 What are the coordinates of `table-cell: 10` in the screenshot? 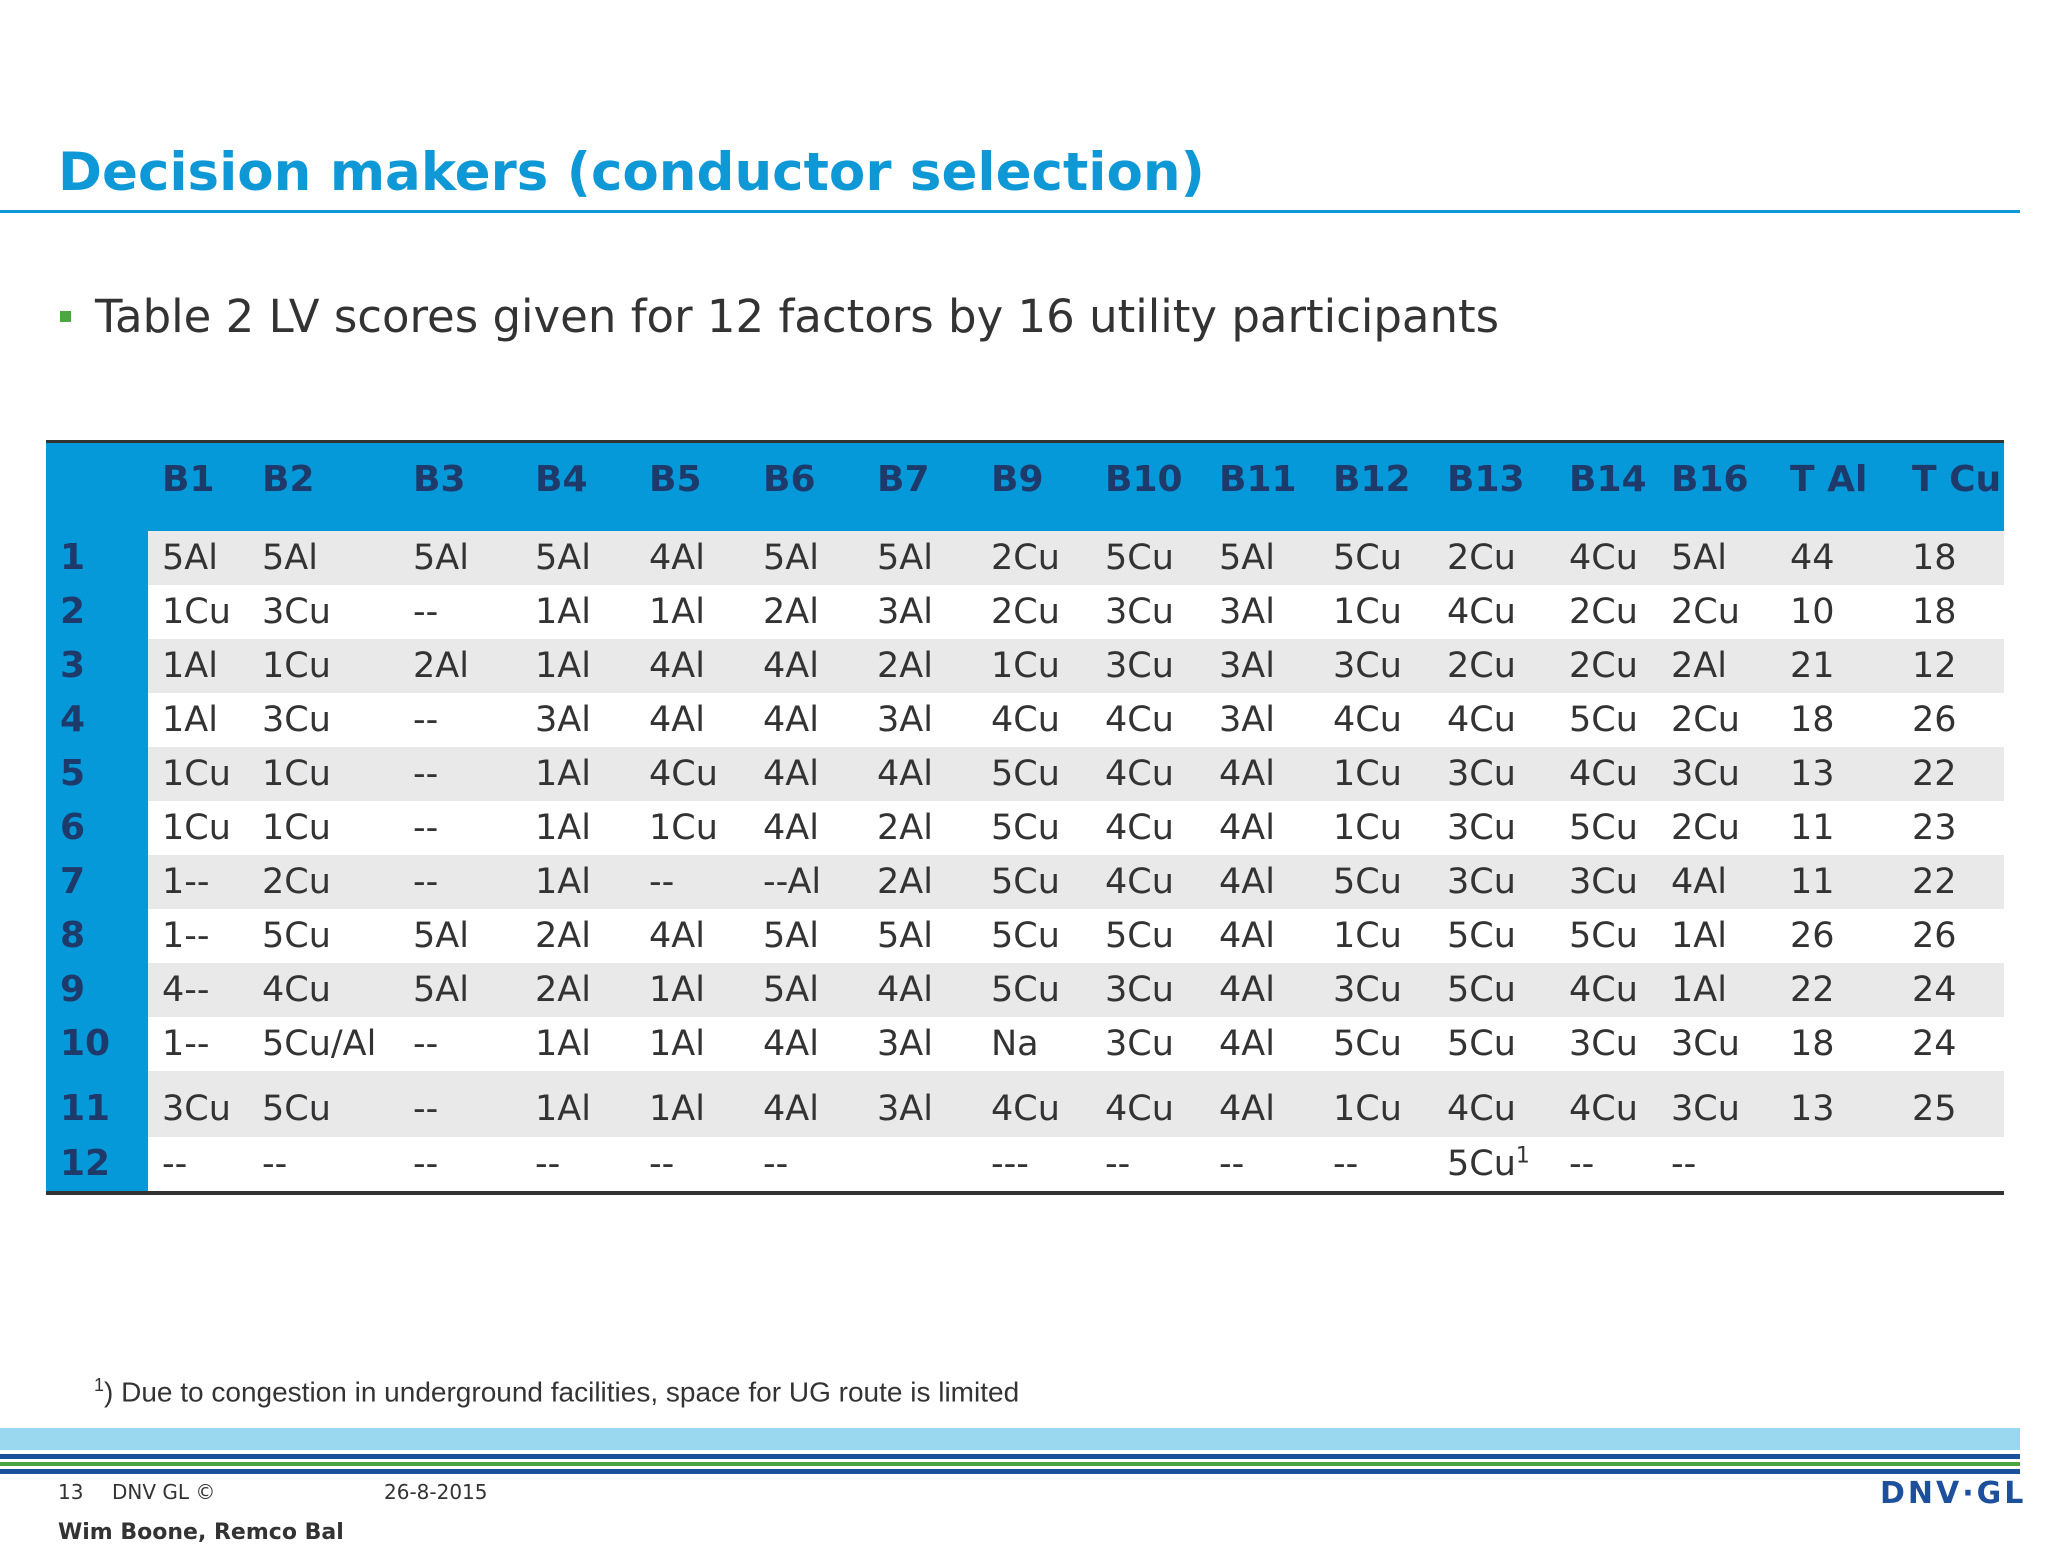 It's located at (1837, 612).